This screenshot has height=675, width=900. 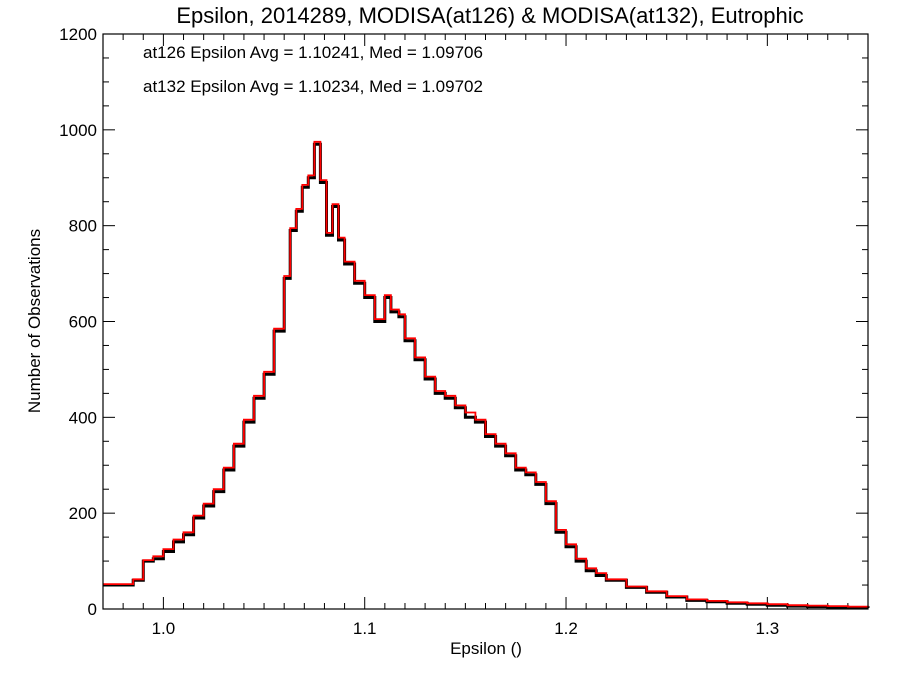 What do you see at coordinates (83, 322) in the screenshot?
I see `y-tick-label: 600` at bounding box center [83, 322].